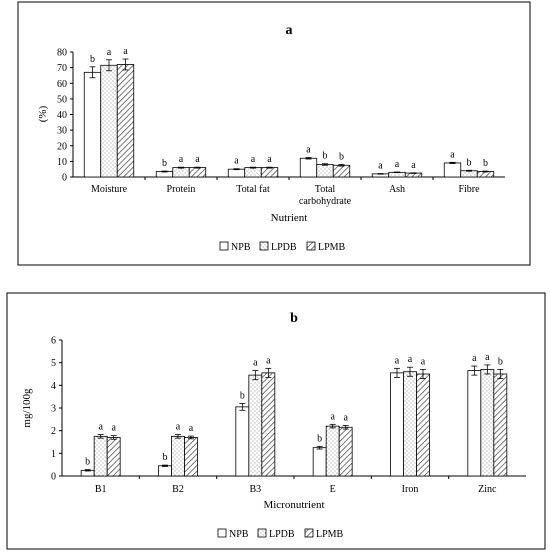 The width and height of the screenshot is (550, 557). I want to click on y-axis-label: (%), so click(43, 113).